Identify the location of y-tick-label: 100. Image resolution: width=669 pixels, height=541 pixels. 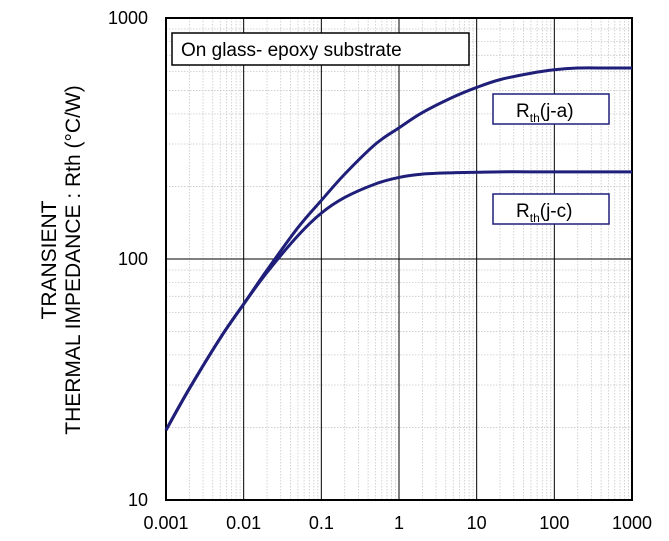
(133, 259).